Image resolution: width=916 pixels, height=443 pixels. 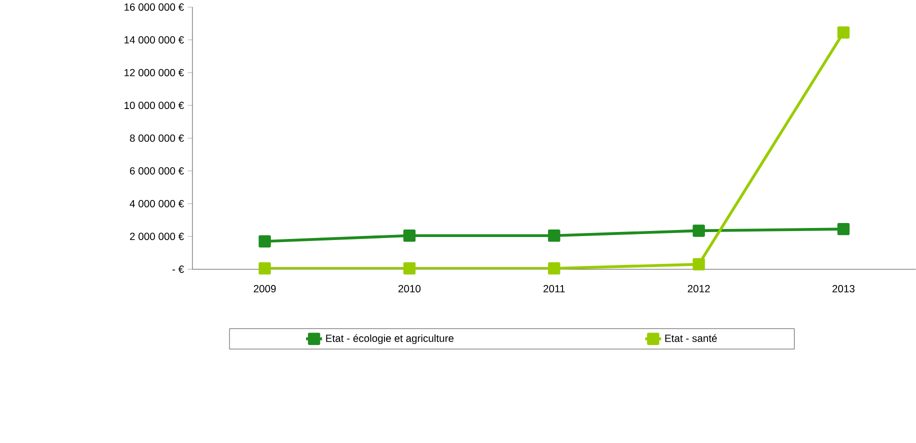 What do you see at coordinates (409, 288) in the screenshot?
I see `x-tick-label: 2010` at bounding box center [409, 288].